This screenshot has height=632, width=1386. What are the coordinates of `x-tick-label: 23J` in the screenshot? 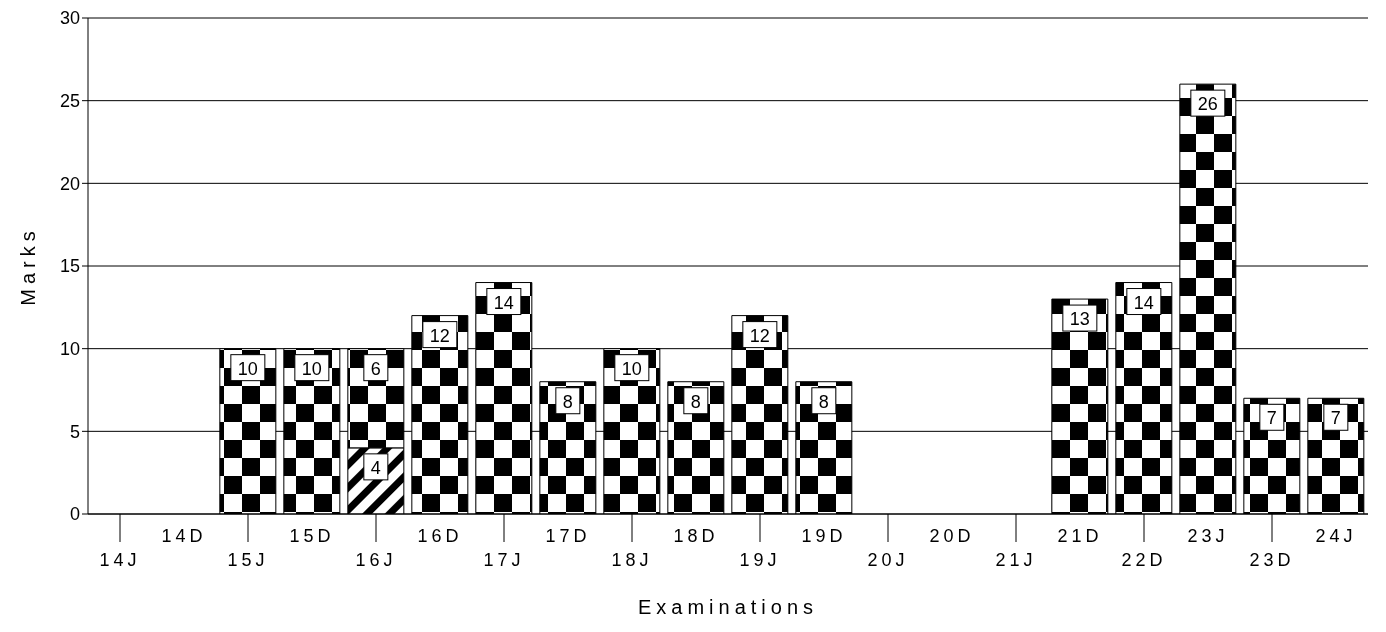 It's located at (1208, 536).